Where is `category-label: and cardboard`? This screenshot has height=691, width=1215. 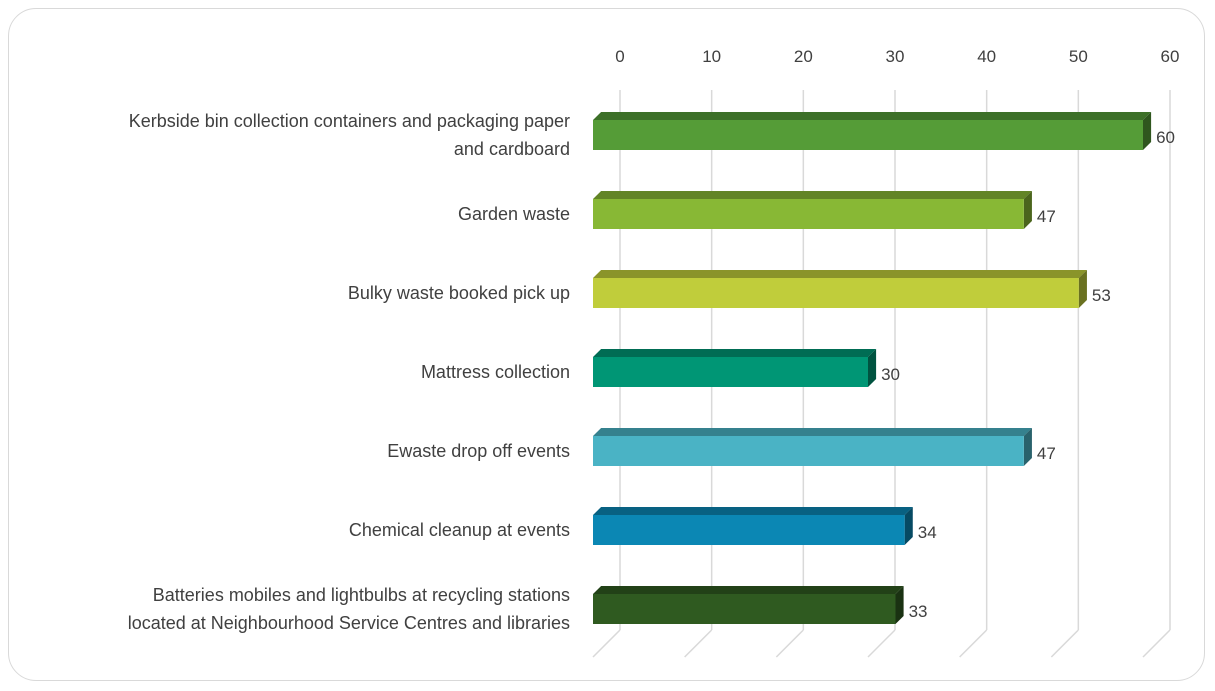
category-label: and cardboard is located at coordinates (512, 149).